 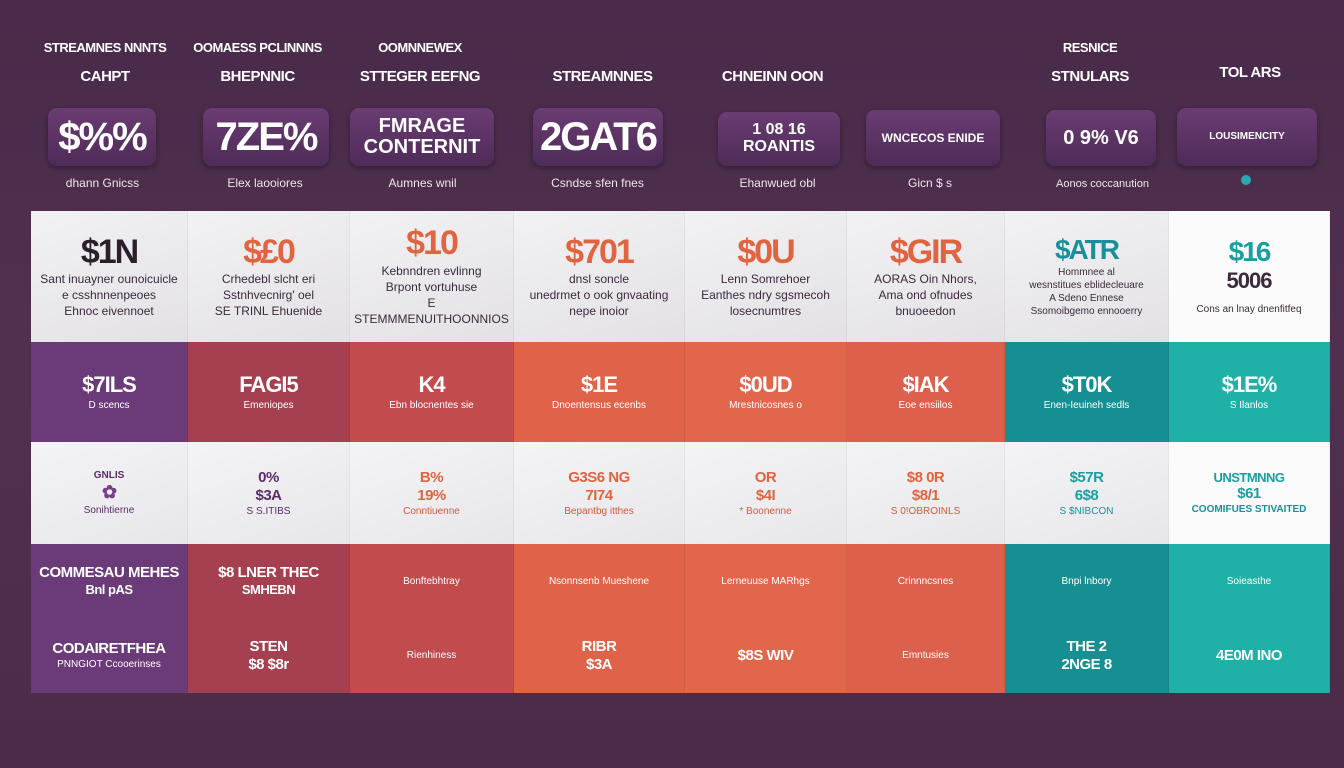 What do you see at coordinates (766, 392) in the screenshot?
I see `band-col-5: $0UD Mrestnicosnes o` at bounding box center [766, 392].